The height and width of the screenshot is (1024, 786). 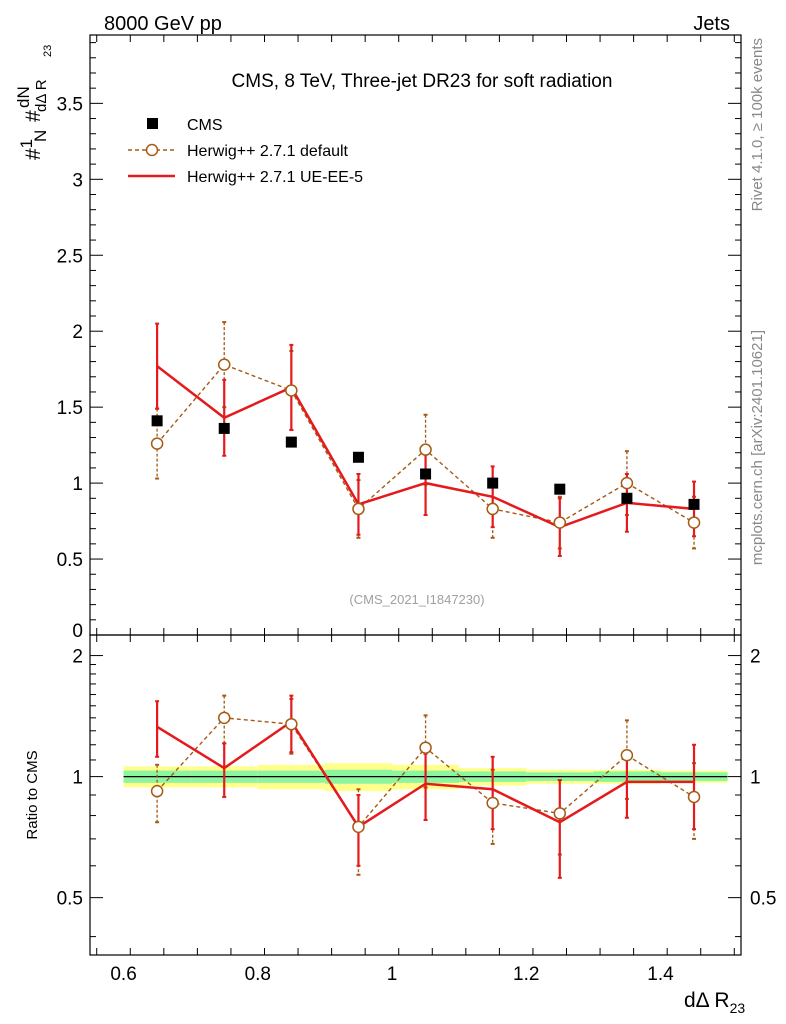 What do you see at coordinates (70, 256) in the screenshot?
I see `main-y-tick-label: 2.5` at bounding box center [70, 256].